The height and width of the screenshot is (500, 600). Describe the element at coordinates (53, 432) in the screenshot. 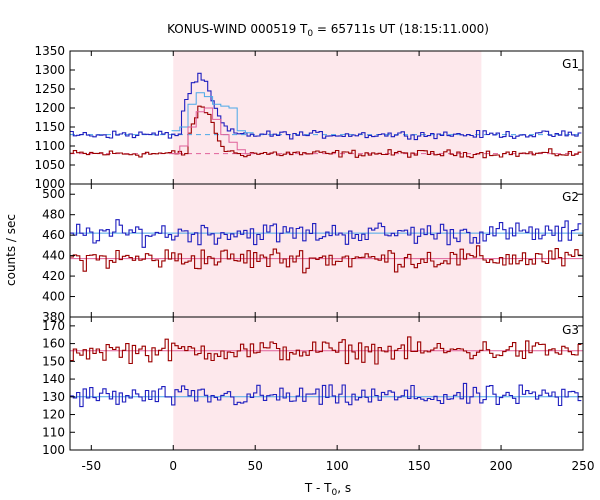

I see `y-tick-label: 110` at that location.